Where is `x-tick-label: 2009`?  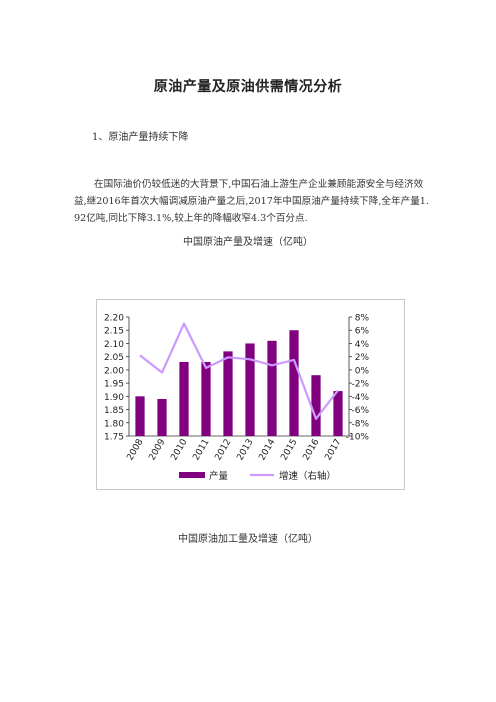
x-tick-label: 2009 is located at coordinates (157, 449).